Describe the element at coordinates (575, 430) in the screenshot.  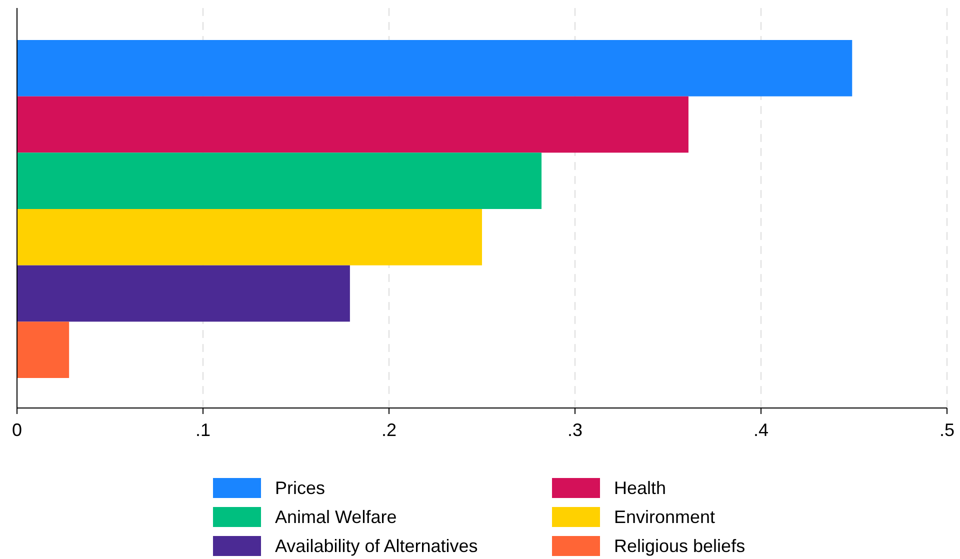
I see `x-tick-label: .3` at that location.